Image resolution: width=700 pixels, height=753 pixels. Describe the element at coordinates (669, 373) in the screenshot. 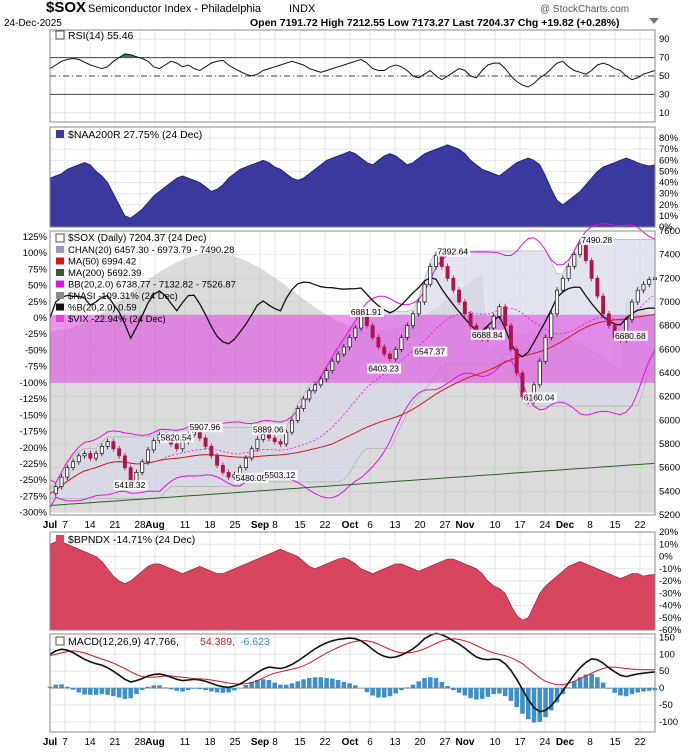

I see `price-tick-label: 6400` at that location.